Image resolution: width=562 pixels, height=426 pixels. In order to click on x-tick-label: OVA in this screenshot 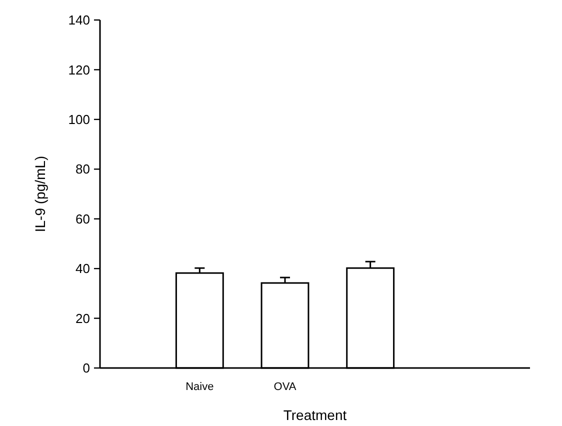, I will do `click(285, 386)`.